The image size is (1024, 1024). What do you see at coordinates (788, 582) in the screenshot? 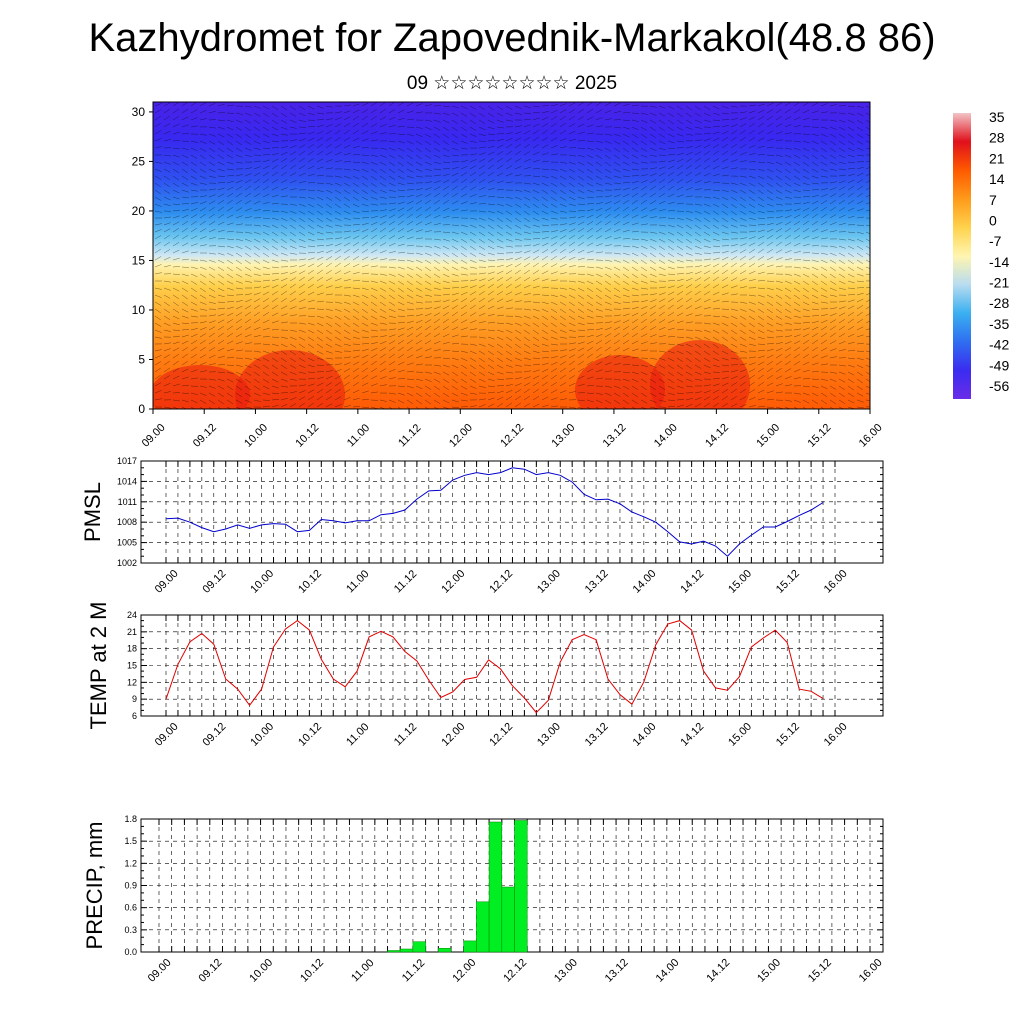
I see `x-tick-label: 15.12` at bounding box center [788, 582].